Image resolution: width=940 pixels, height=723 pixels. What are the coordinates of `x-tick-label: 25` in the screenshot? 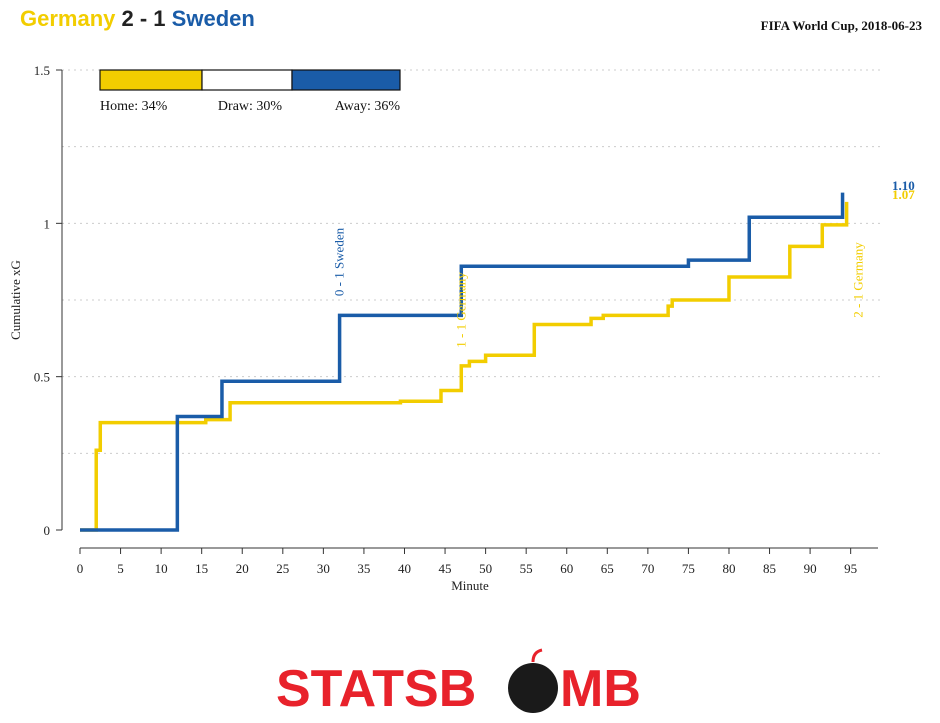 It's located at (282, 568).